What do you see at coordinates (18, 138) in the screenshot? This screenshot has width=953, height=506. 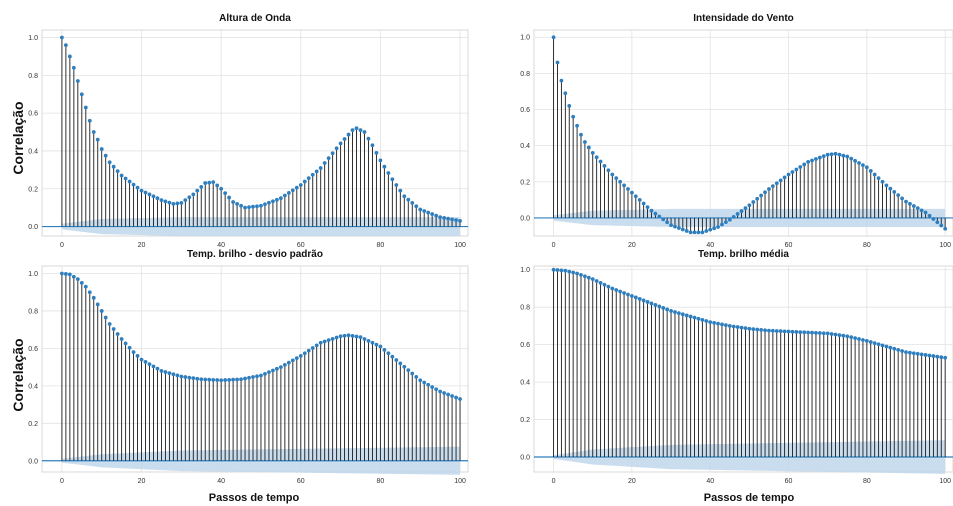 I see `y-axis-label-top: Correlação` at bounding box center [18, 138].